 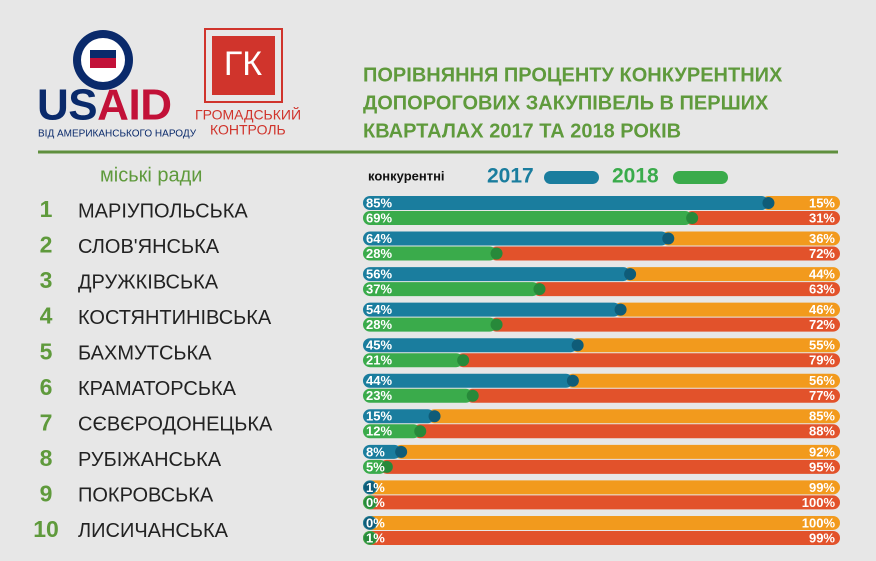 I want to click on value-label: 45%, so click(x=379, y=345).